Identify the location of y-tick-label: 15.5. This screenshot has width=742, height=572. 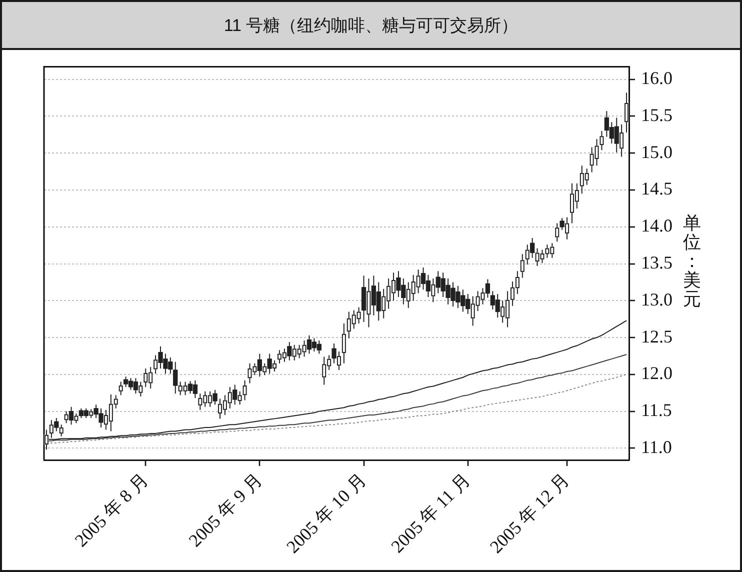
(656, 114).